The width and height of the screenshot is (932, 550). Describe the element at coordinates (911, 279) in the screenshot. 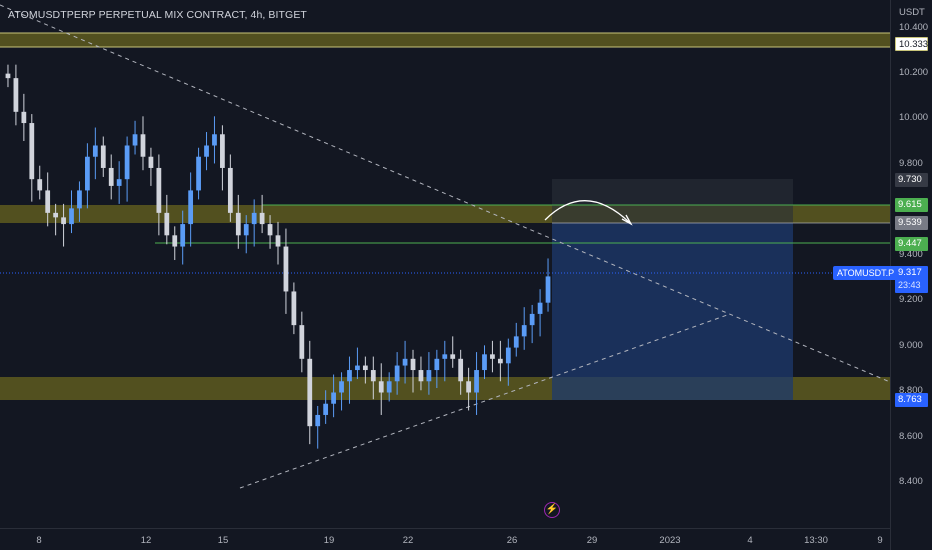

I see `last-price-badge: 9.317 23:43` at that location.